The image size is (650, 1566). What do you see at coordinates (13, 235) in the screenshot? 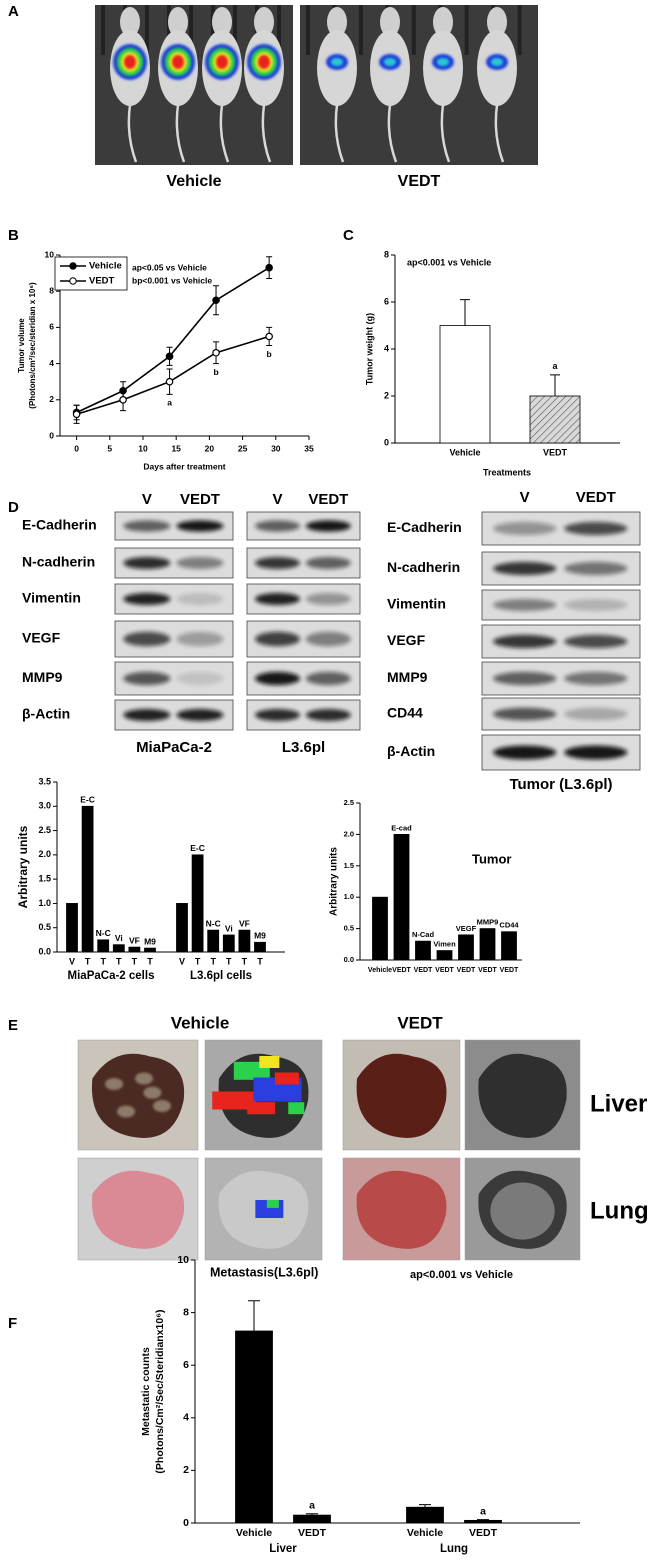
I see `panel-label: B` at bounding box center [13, 235].